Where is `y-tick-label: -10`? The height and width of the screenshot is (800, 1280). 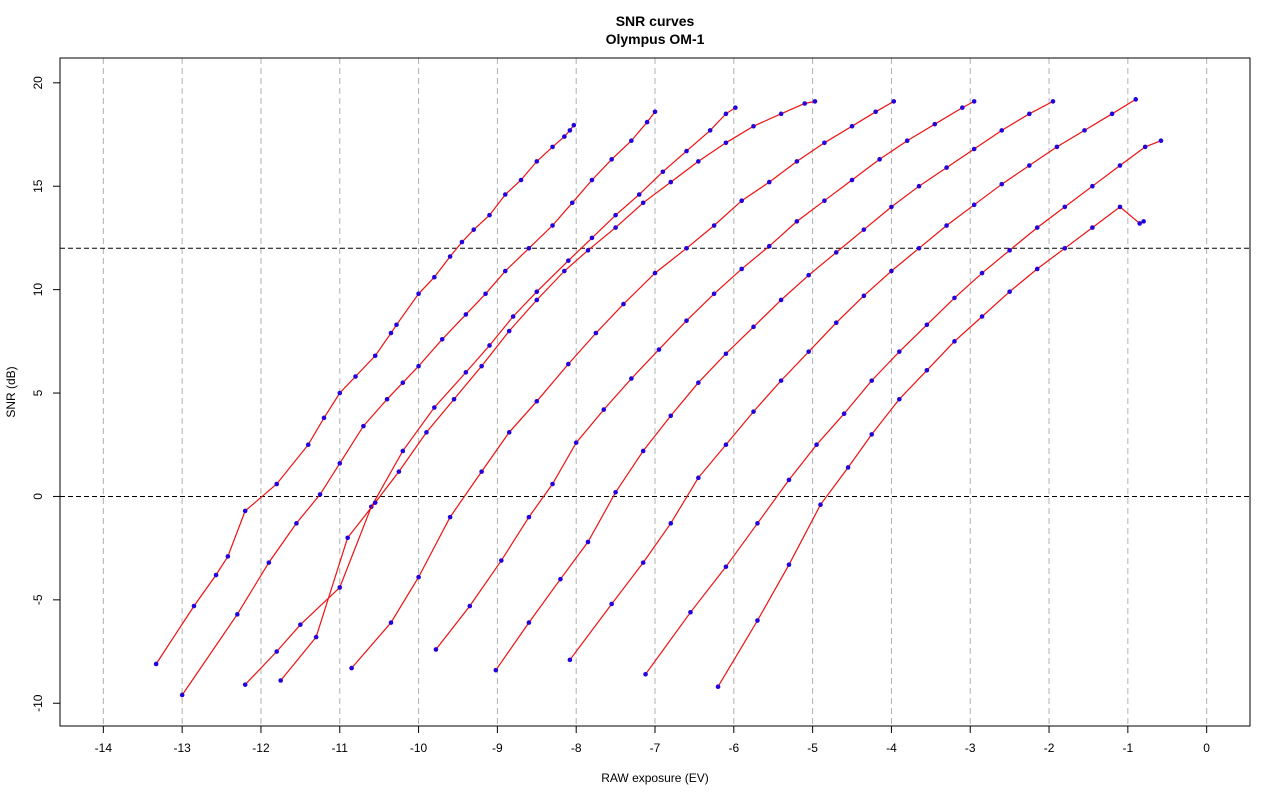
y-tick-label: -10 is located at coordinates (38, 703).